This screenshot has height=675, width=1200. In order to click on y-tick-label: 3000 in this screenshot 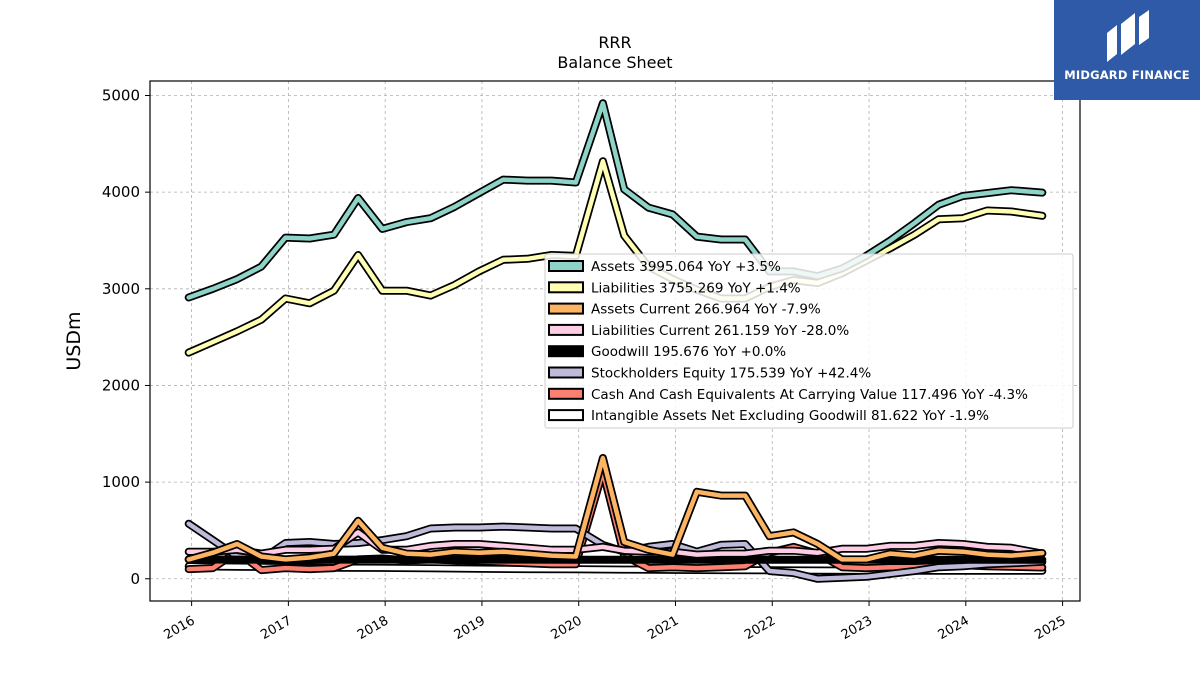, I will do `click(121, 289)`.